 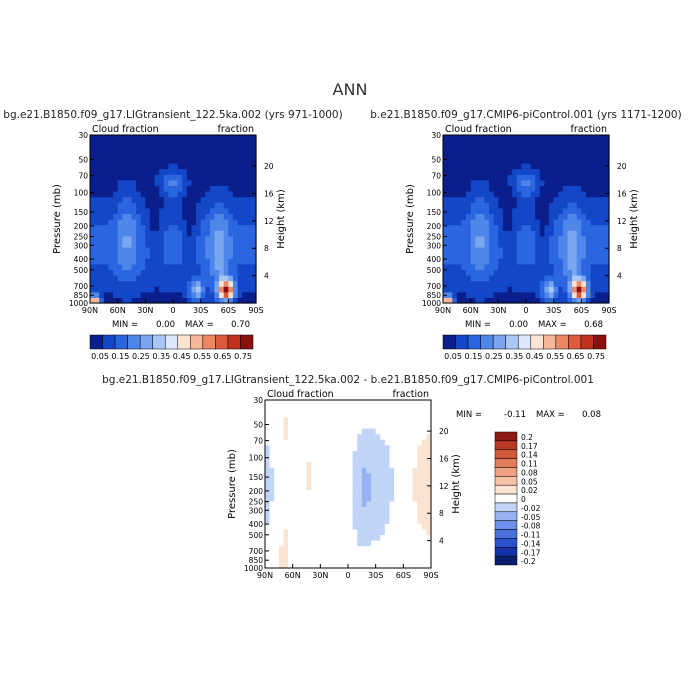 I want to click on colorbar-label: 0.15, so click(x=121, y=356).